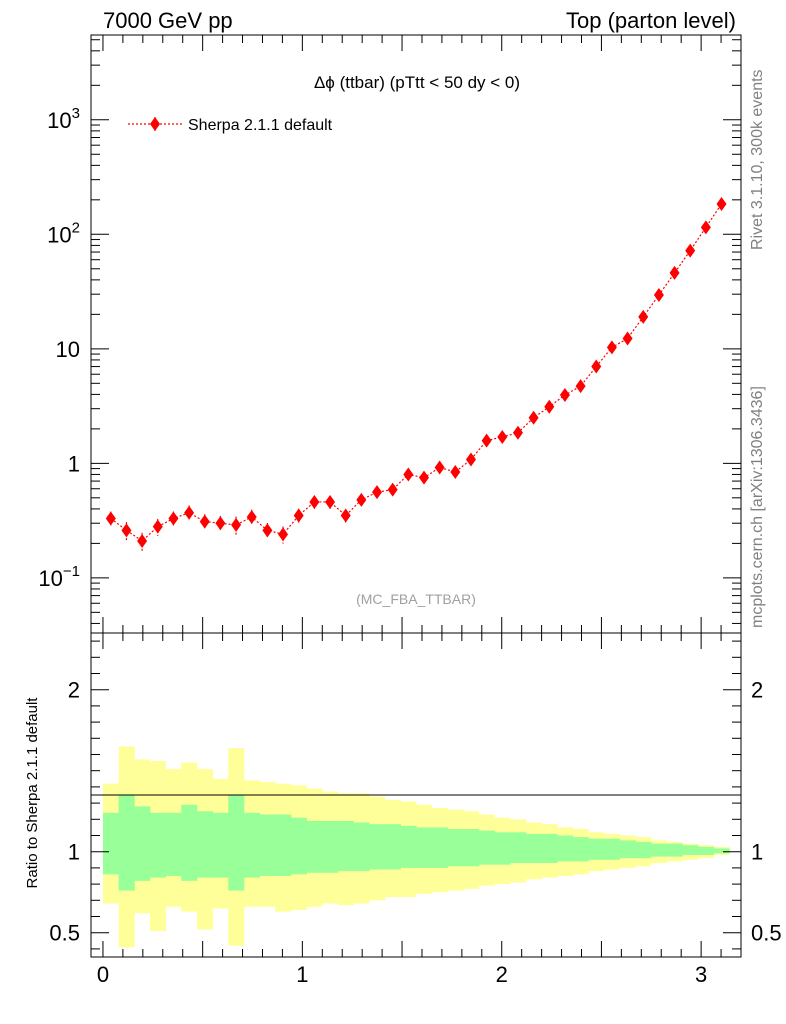 This screenshot has width=786, height=1024. Describe the element at coordinates (757, 852) in the screenshot. I see `ratio-ytick-label-right: 1` at that location.